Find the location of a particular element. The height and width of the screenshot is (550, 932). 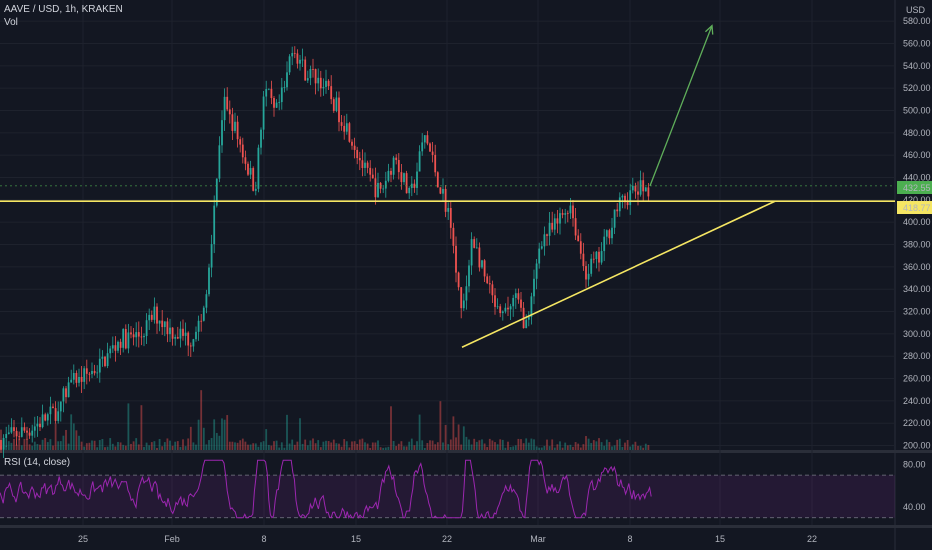

price-tick-label: 580.00 is located at coordinates (917, 21).